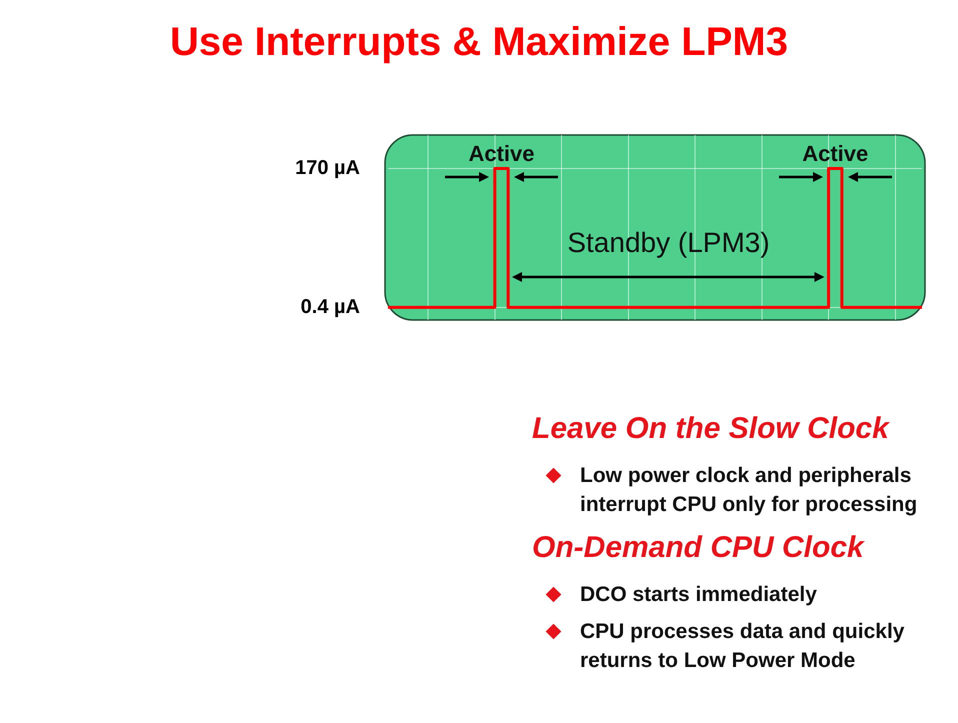 The height and width of the screenshot is (723, 958). What do you see at coordinates (668, 243) in the screenshot?
I see `annotation: Standby (LPM3)` at bounding box center [668, 243].